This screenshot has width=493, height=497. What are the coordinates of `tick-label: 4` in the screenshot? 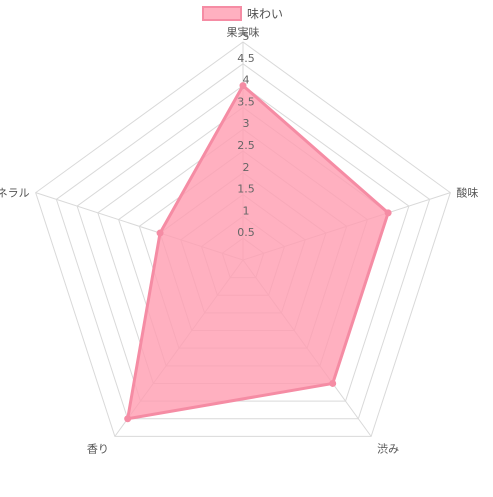 It's located at (246, 80).